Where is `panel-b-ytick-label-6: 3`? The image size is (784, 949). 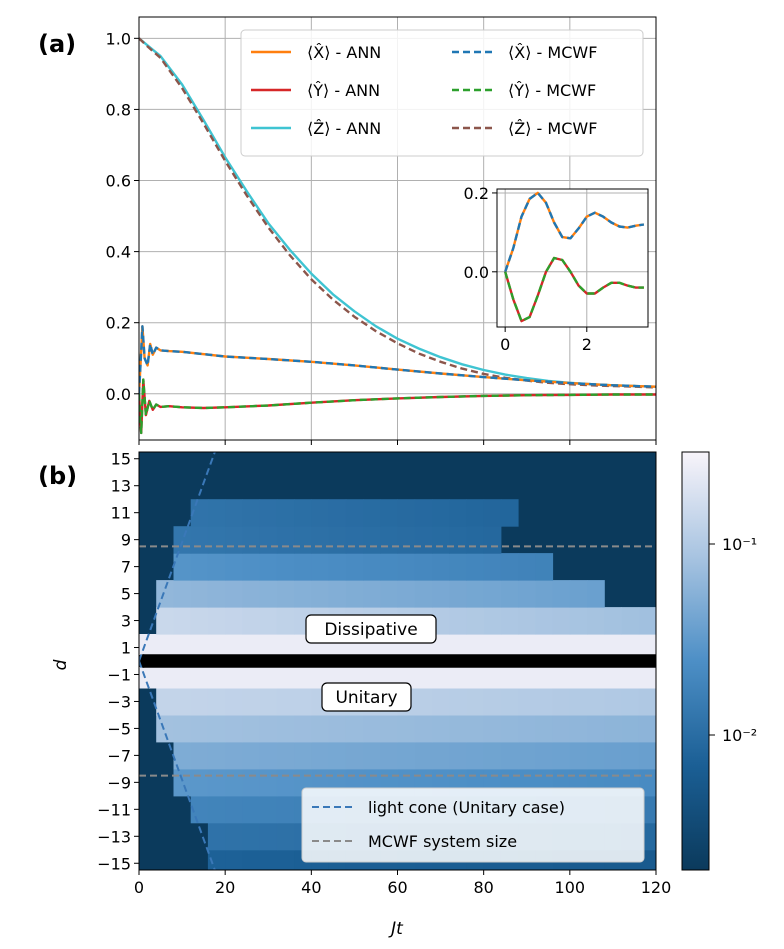 panel-b-ytick-label-6: 3 is located at coordinates (126, 621).